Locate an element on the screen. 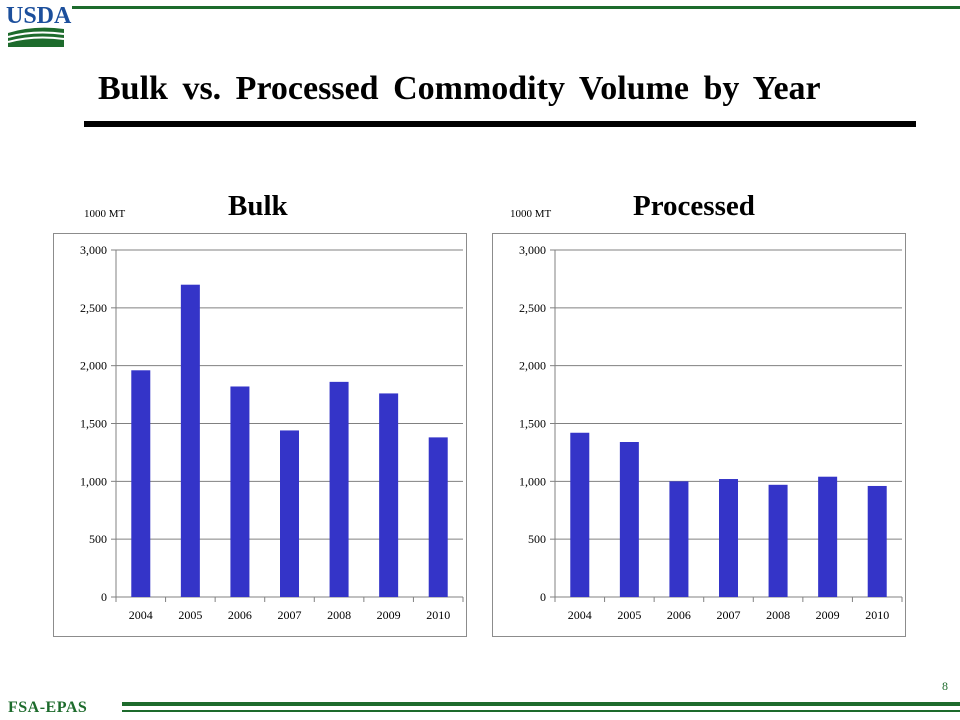 The image size is (960, 720). processed-y-tick-label: 0 is located at coordinates (543, 597).